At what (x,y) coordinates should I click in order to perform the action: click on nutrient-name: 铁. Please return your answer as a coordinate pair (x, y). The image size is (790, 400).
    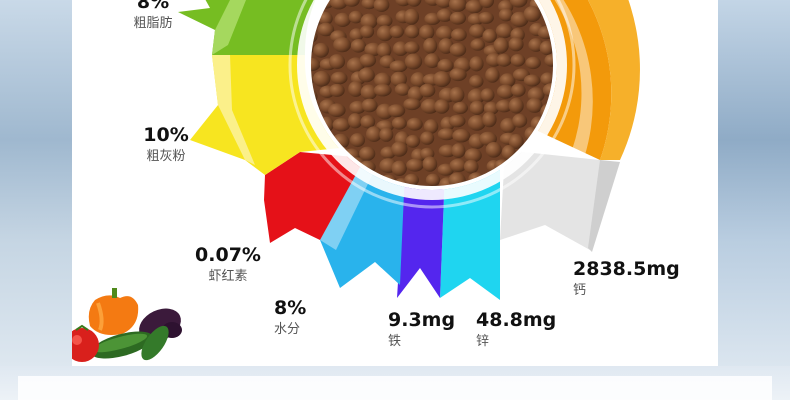
    Looking at the image, I should click on (426, 341).